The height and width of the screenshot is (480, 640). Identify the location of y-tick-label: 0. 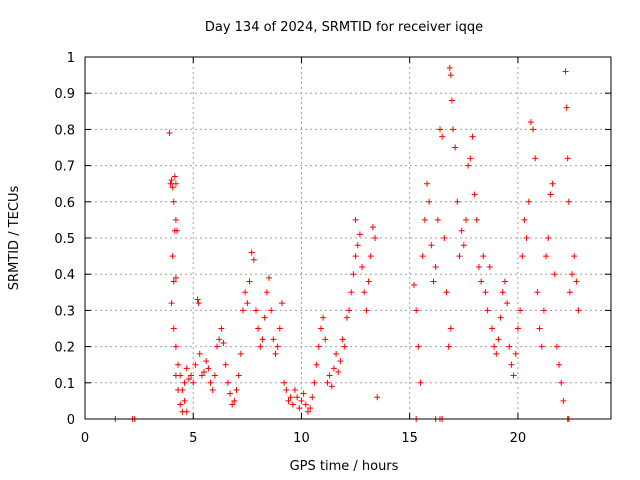
(71, 420).